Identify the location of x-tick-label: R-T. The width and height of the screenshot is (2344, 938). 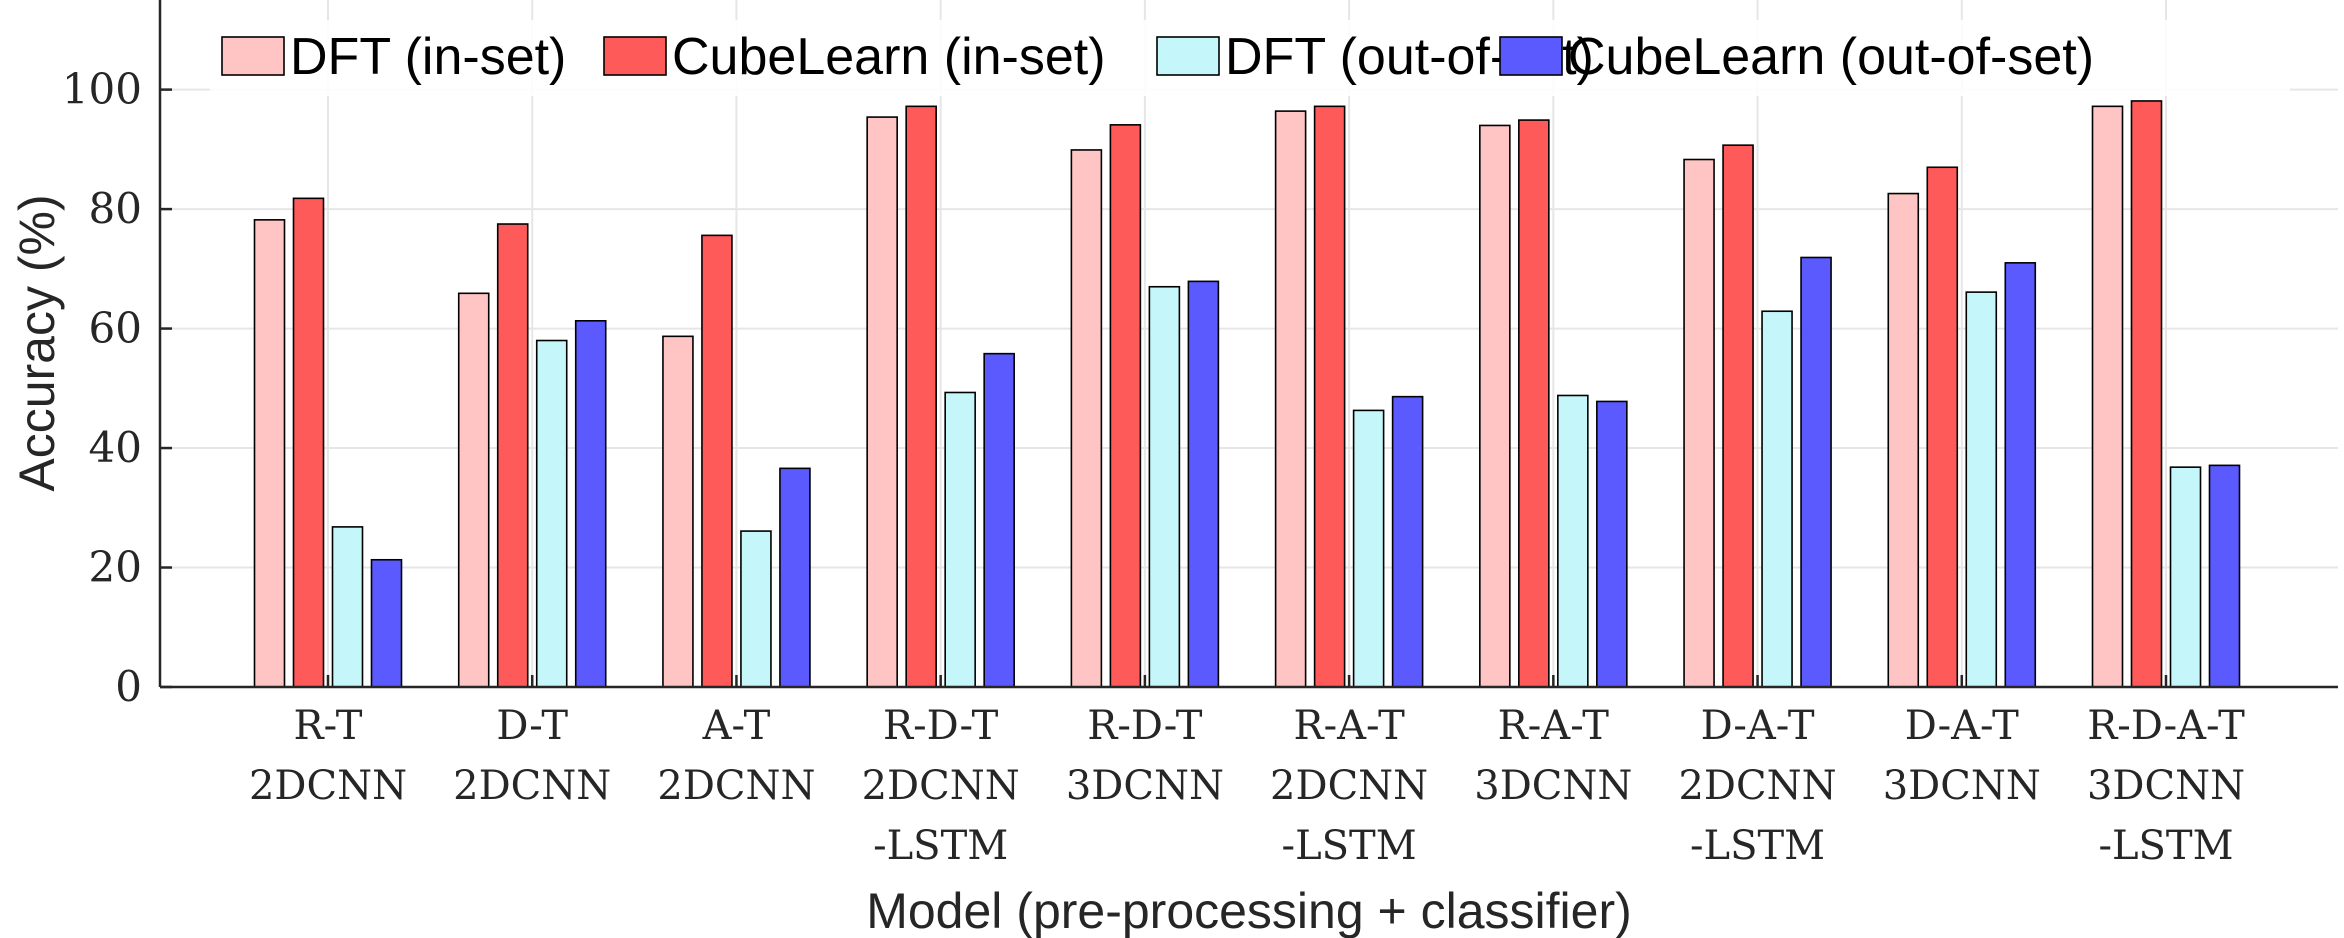
(328, 726).